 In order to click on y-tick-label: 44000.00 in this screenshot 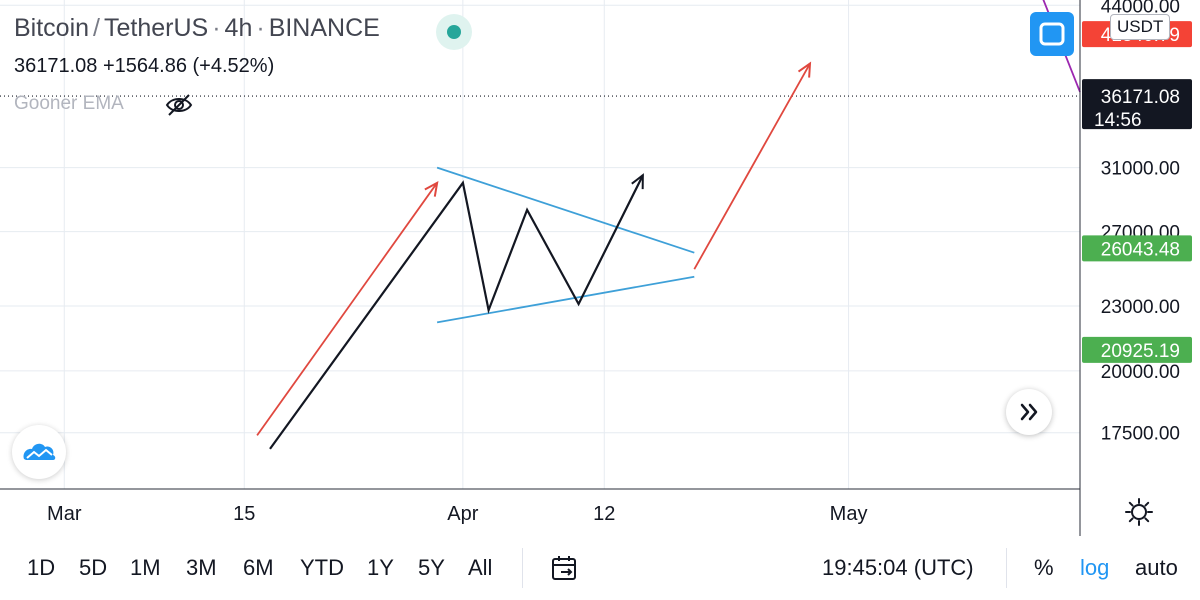, I will do `click(1140, 8)`.